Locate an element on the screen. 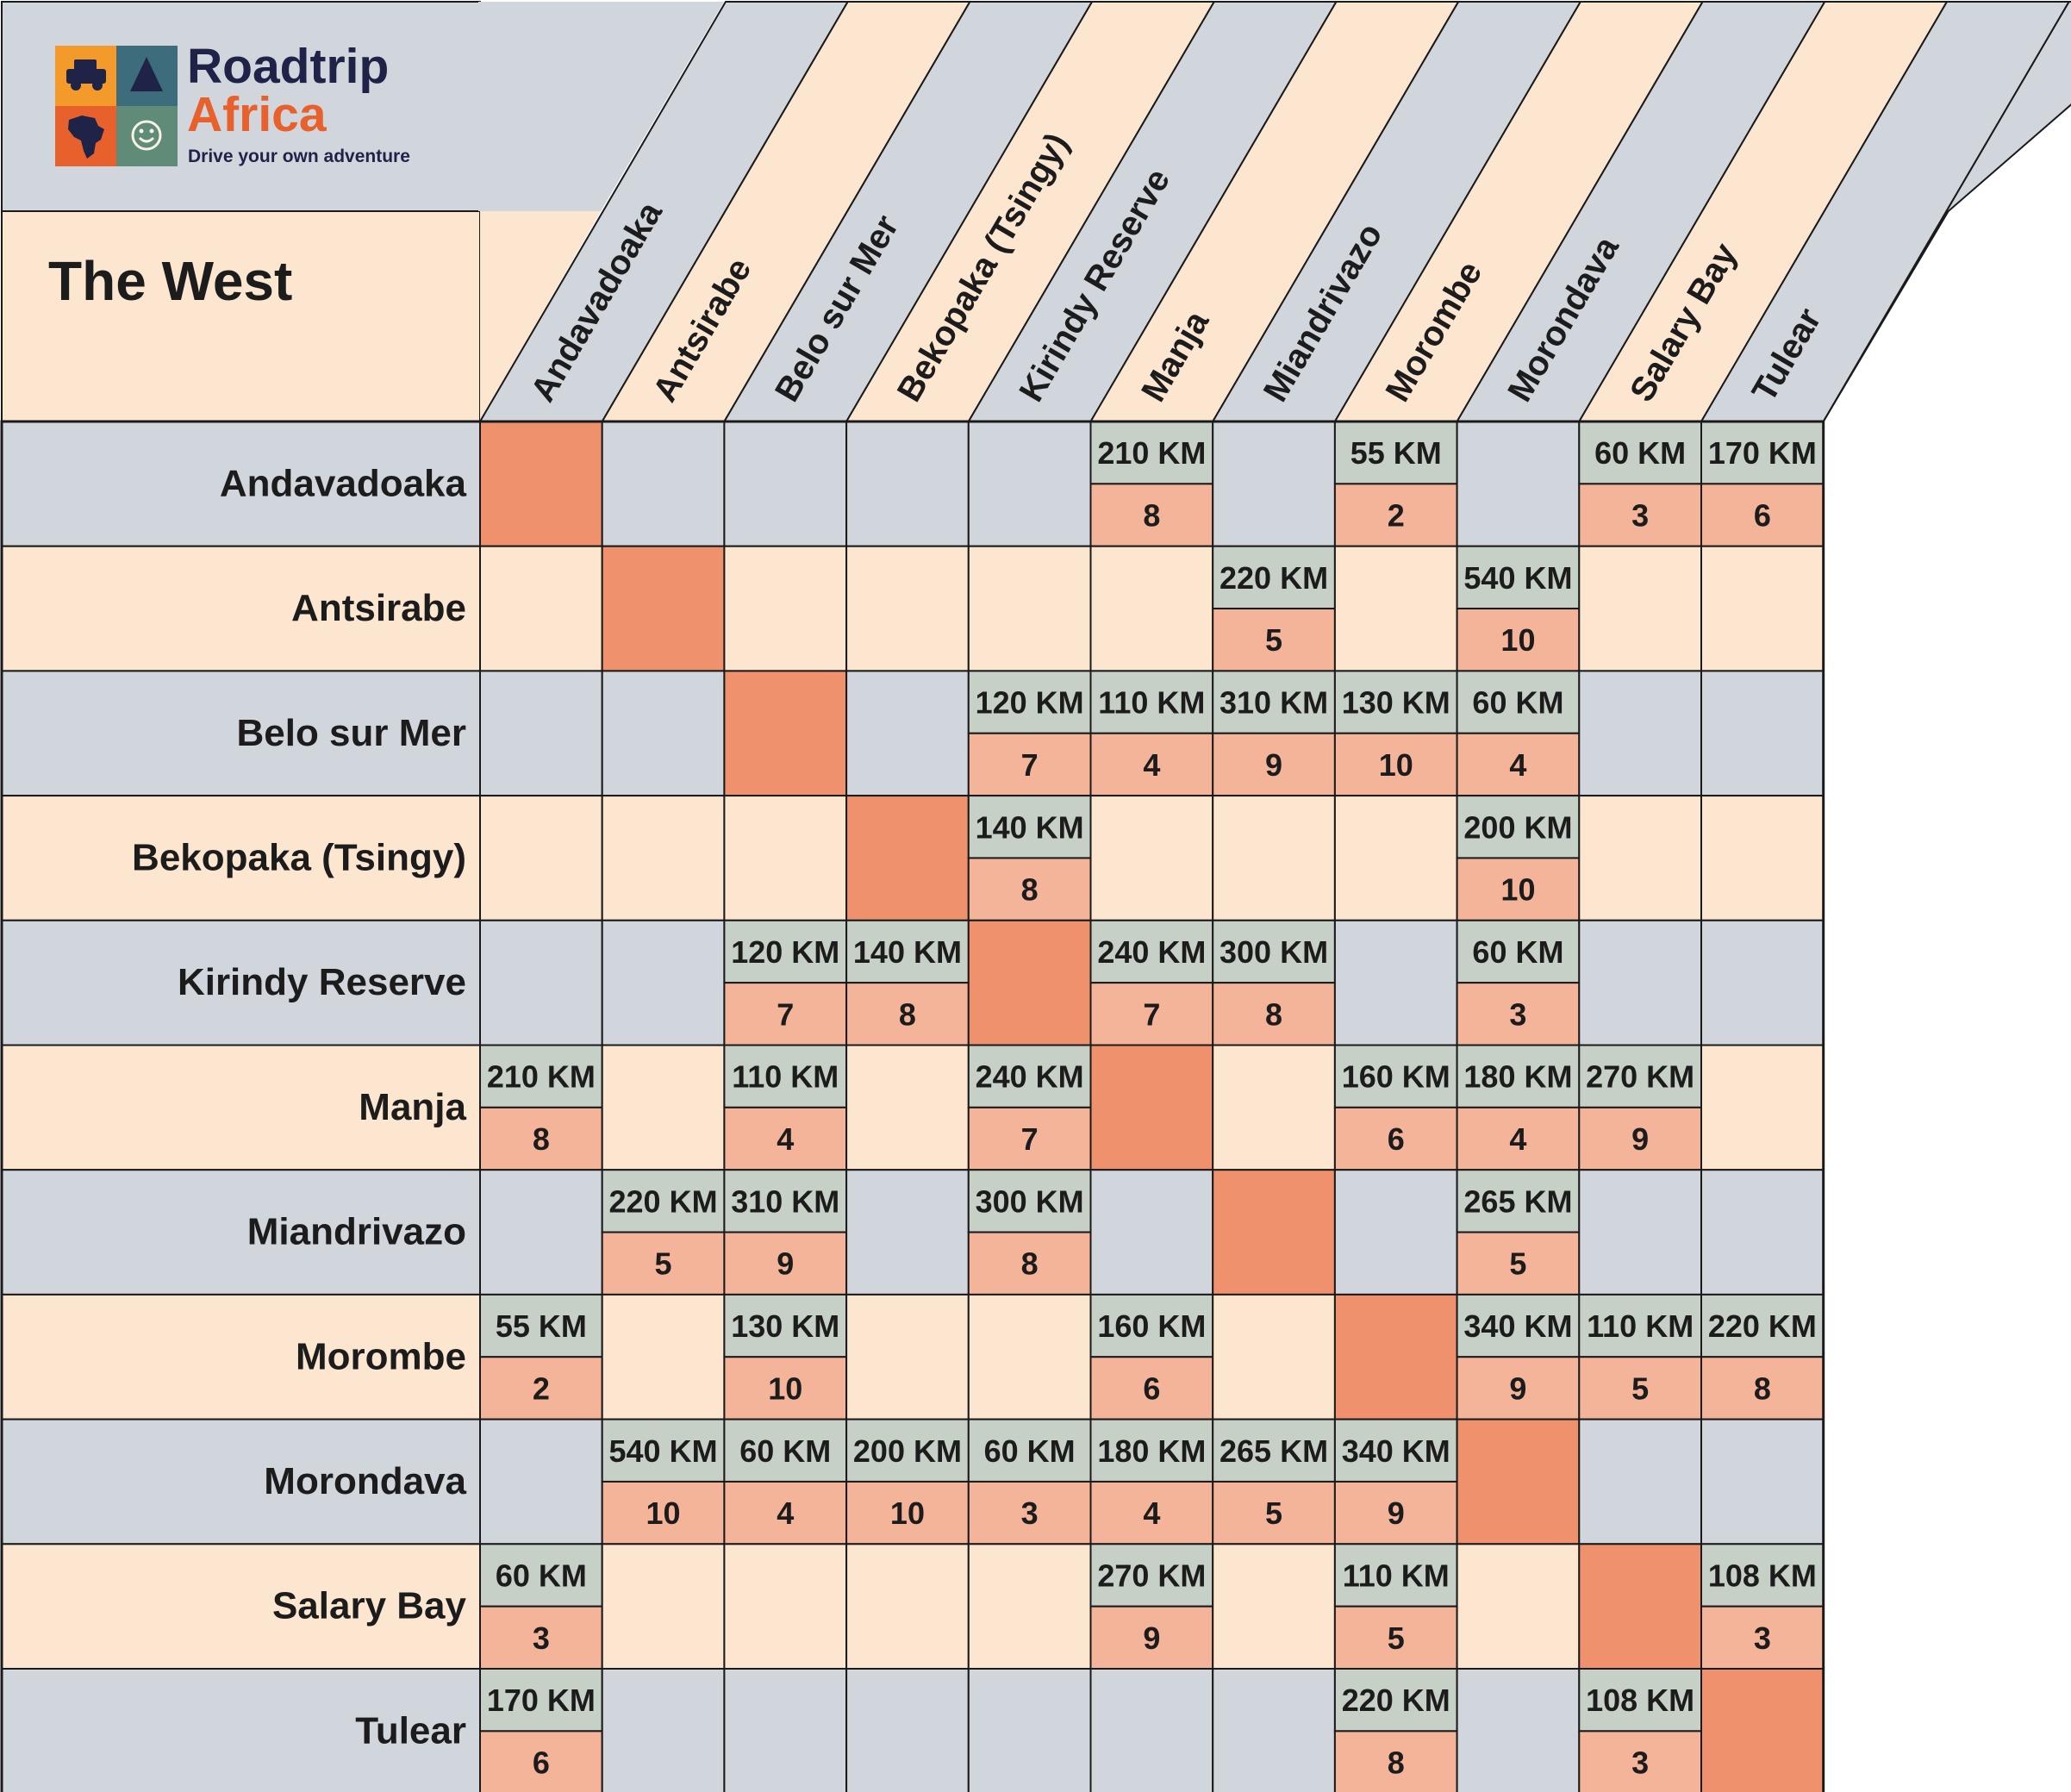 The image size is (2071, 1792). row-label: Miandrivazo is located at coordinates (356, 1232).